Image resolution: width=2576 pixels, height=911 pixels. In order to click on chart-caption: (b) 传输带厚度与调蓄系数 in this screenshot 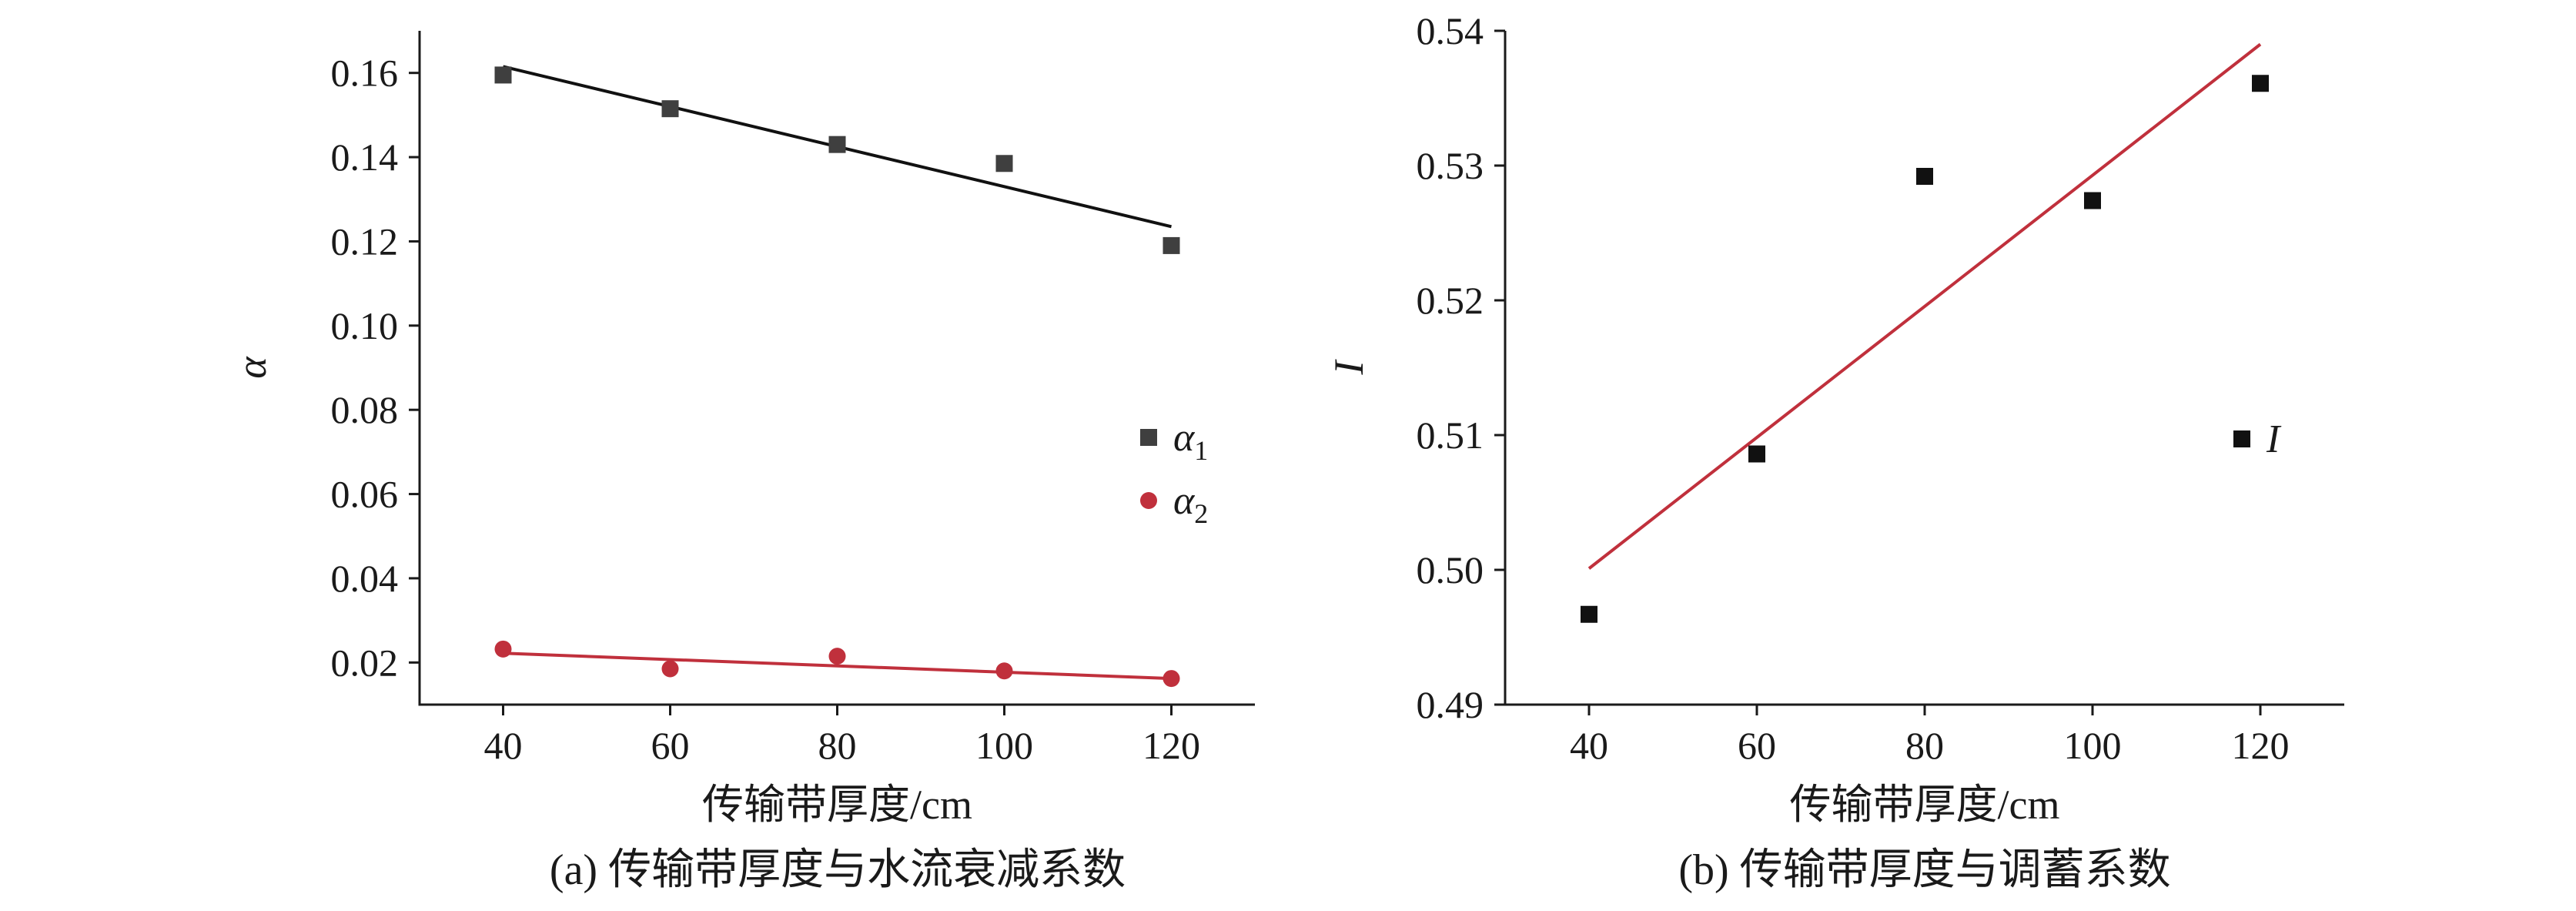, I will do `click(1924, 870)`.